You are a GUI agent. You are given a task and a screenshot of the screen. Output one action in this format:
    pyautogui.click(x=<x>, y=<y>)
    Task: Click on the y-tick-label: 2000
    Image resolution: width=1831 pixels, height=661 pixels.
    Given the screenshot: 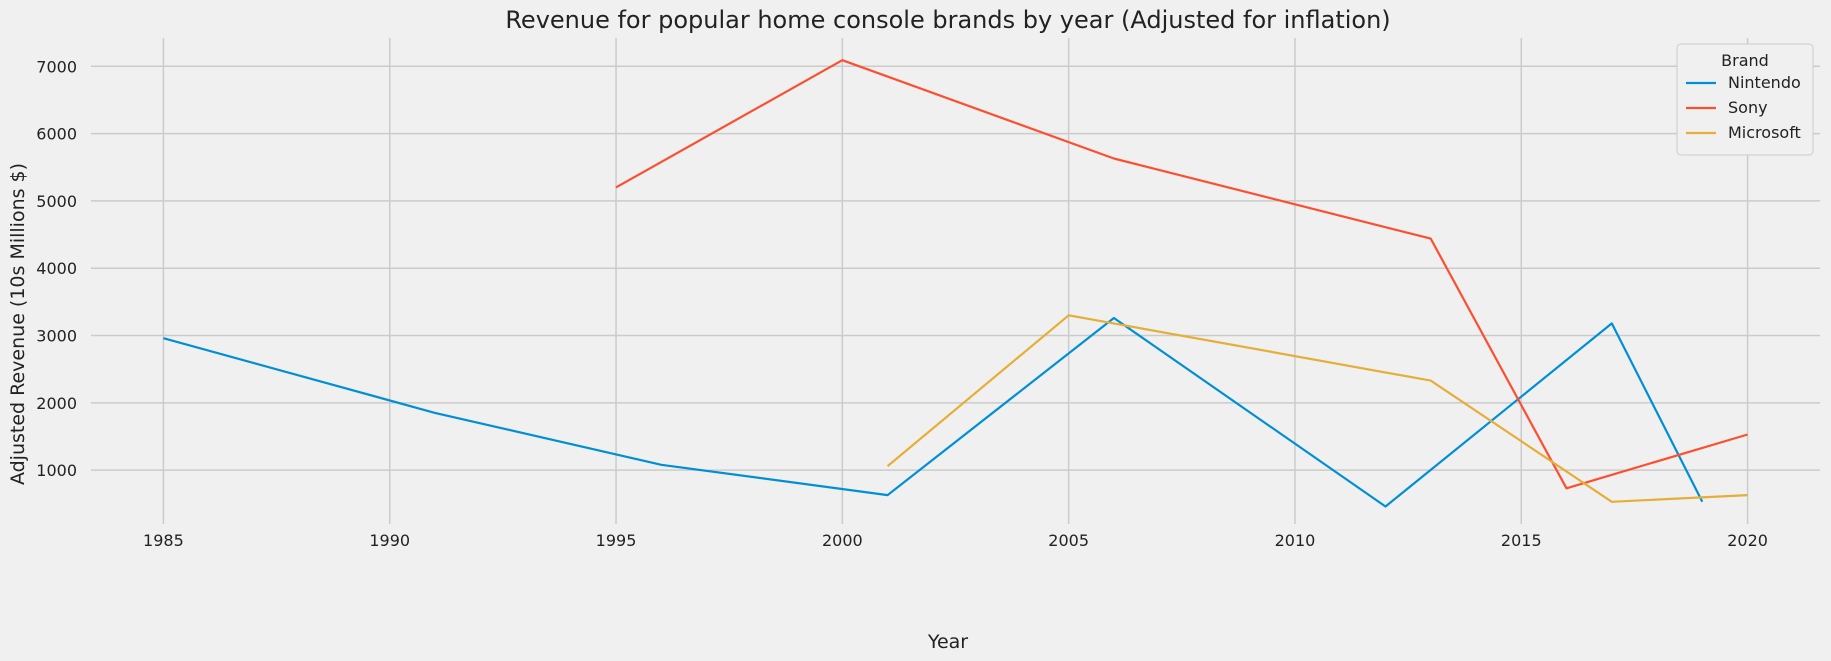 What is the action you would take?
    pyautogui.click(x=56, y=403)
    